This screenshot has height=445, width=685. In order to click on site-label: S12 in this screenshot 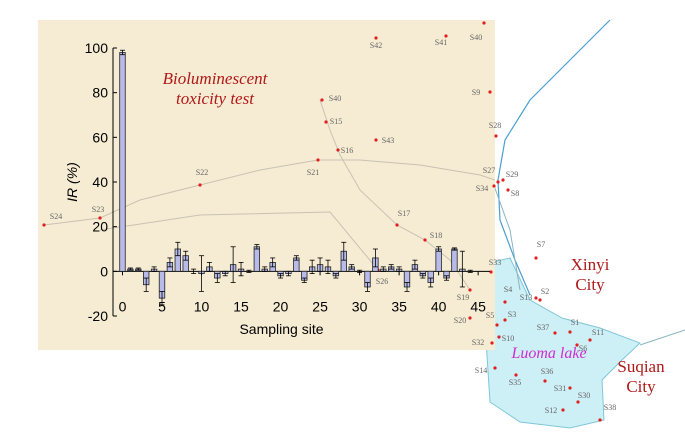, I will do `click(551, 410)`.